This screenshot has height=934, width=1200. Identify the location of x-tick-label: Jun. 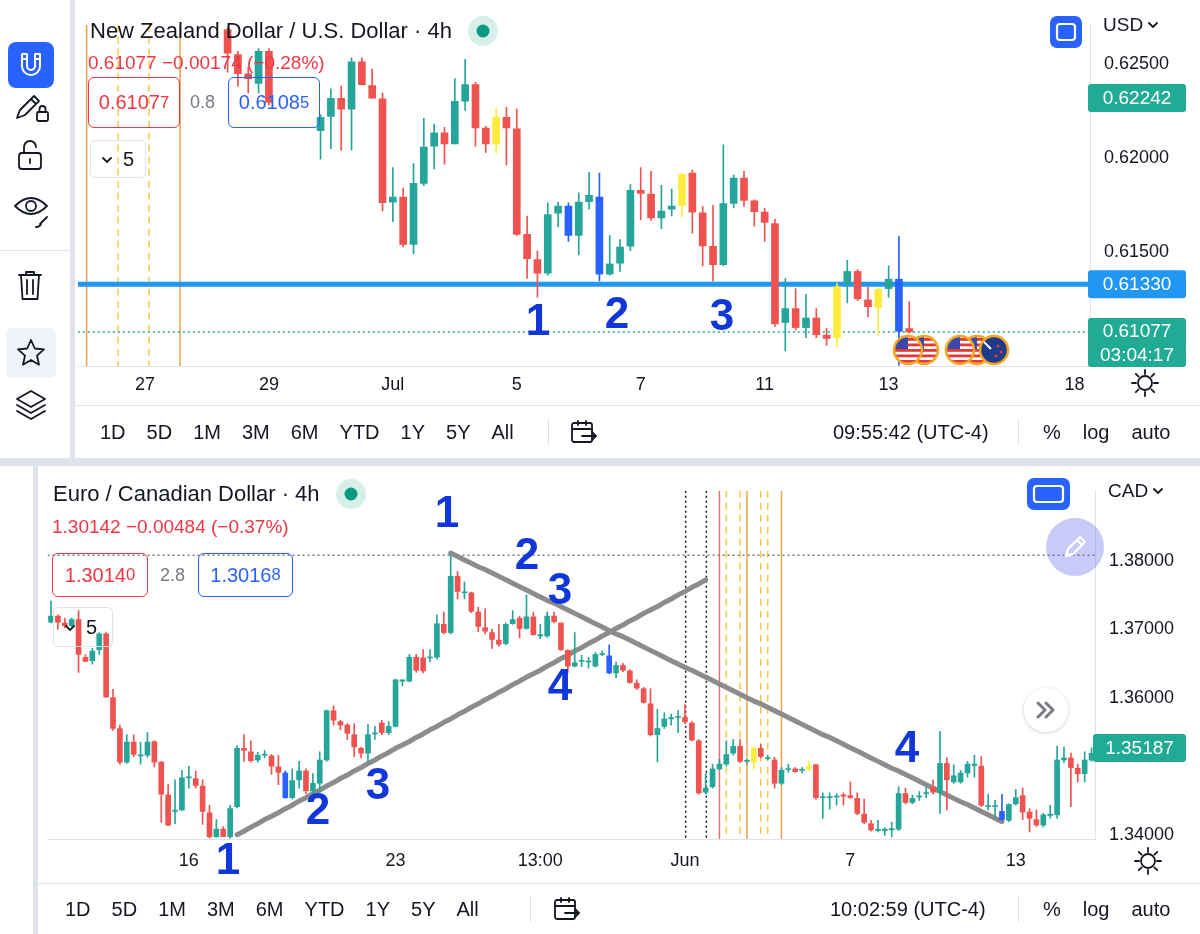
(685, 859).